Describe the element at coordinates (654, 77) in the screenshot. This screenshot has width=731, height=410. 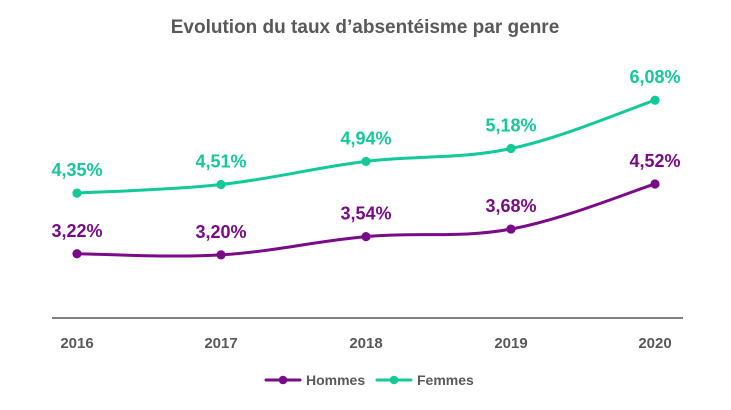
I see `femmes-data-label: 6,08%` at that location.